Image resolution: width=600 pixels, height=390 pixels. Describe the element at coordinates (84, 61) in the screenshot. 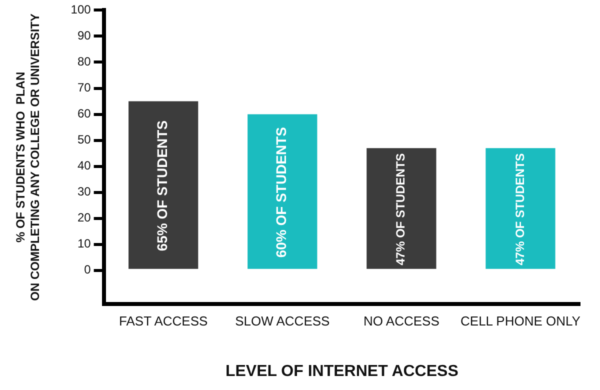

I see `y-tick-label: 80` at that location.